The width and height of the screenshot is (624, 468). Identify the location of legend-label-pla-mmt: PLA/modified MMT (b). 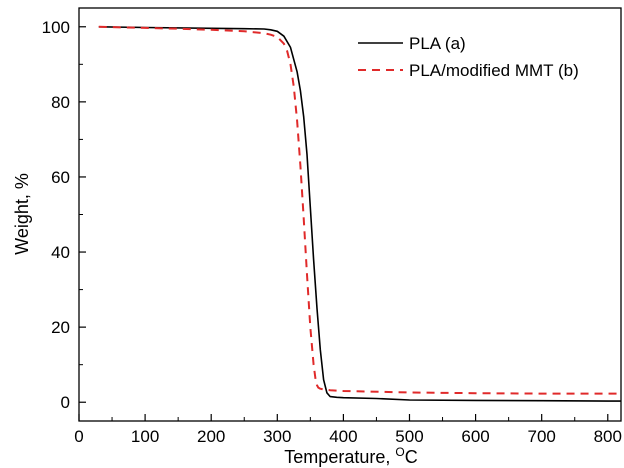
(494, 70).